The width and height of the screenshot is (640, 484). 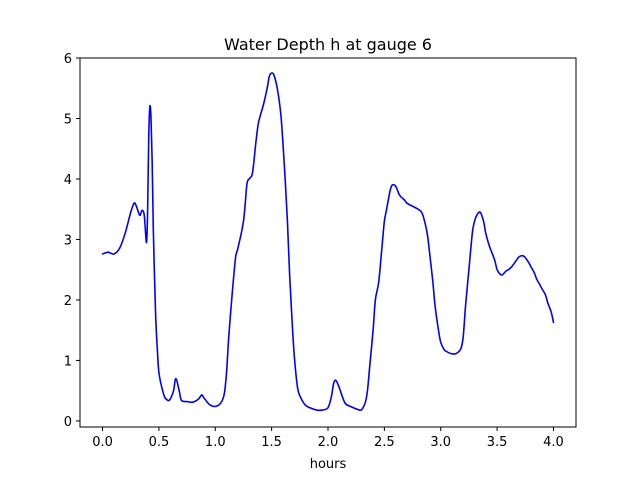 What do you see at coordinates (68, 180) in the screenshot?
I see `y-tick-label: 4` at bounding box center [68, 180].